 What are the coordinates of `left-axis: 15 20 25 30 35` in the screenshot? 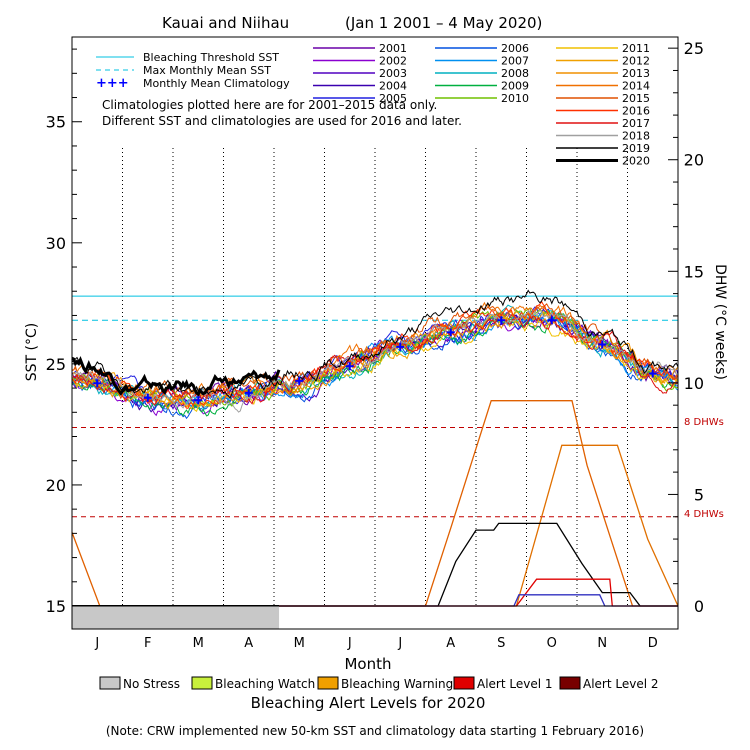 It's located at (64, 332).